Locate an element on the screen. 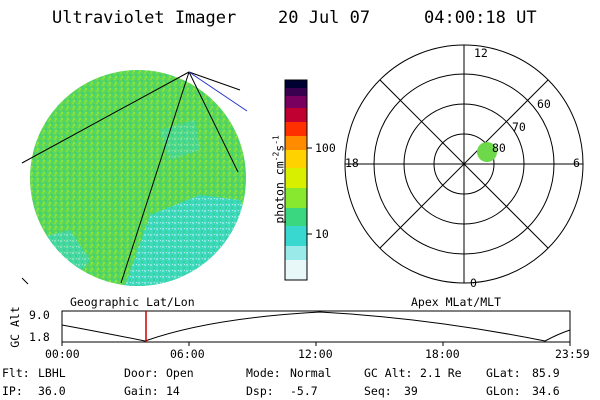  colorbar-tick-10: 10 is located at coordinates (322, 234).